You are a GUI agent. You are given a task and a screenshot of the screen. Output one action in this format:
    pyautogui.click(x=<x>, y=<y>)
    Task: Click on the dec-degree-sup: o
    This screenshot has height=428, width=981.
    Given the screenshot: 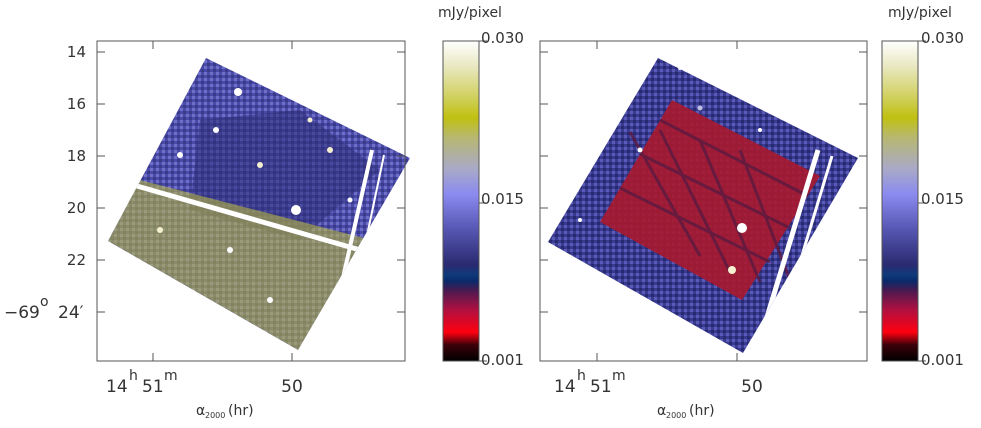 What is the action you would take?
    pyautogui.click(x=44, y=302)
    